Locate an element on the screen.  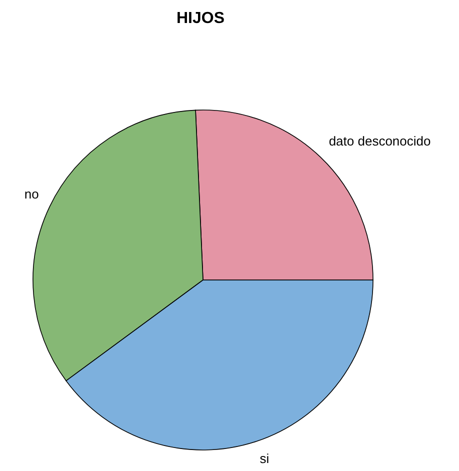
slice-label: si is located at coordinates (265, 458).